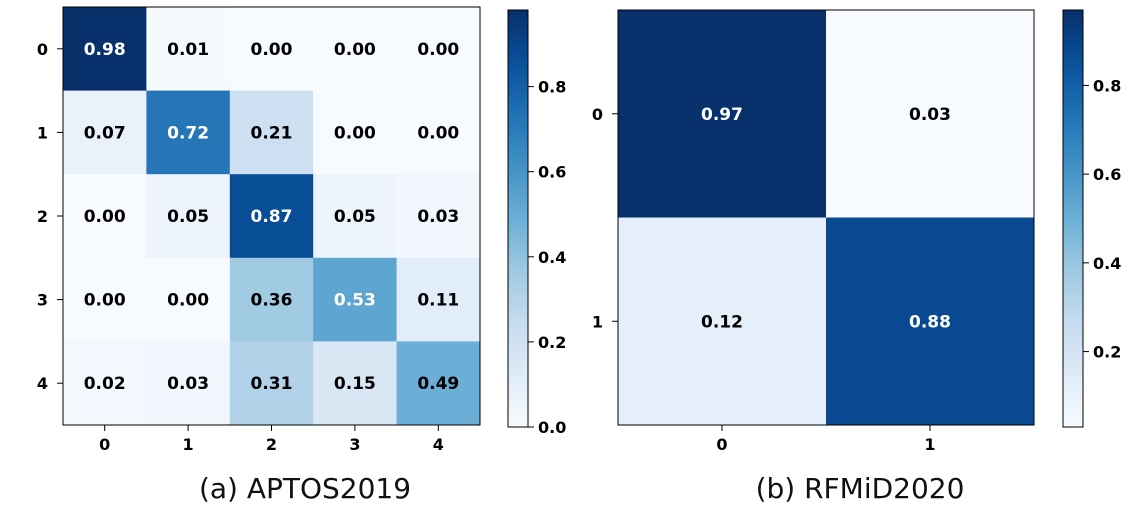 Image resolution: width=1142 pixels, height=513 pixels. I want to click on rfmid-ytick-label-0: 0, so click(597, 114).